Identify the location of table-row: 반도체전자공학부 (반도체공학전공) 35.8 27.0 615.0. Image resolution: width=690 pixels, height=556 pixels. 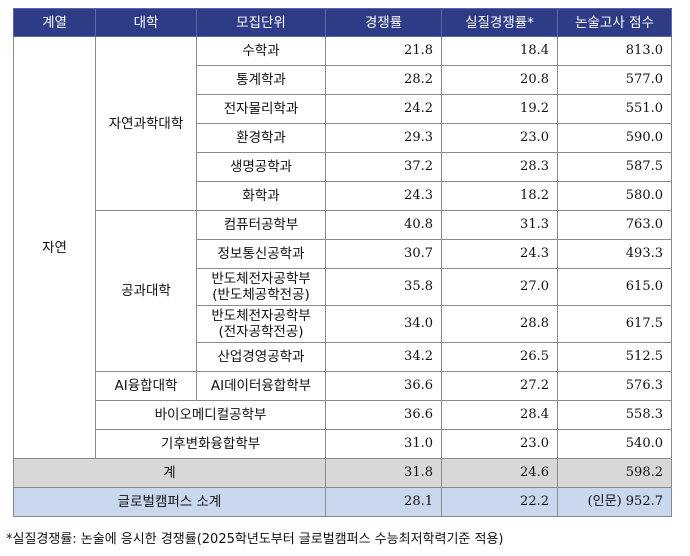
(343, 287).